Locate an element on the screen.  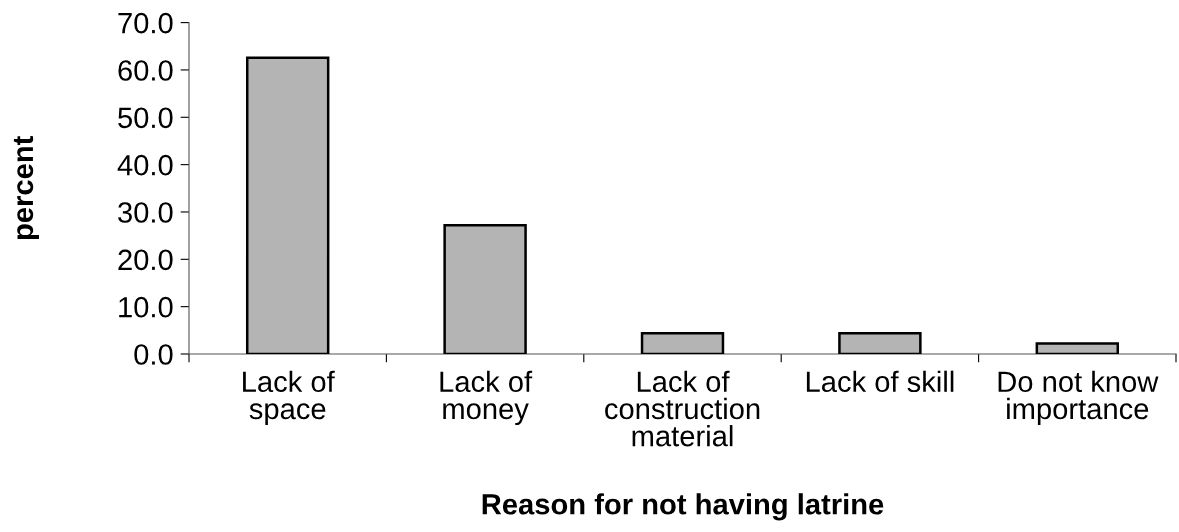
y-tick-label: 70.0 is located at coordinates (145, 23).